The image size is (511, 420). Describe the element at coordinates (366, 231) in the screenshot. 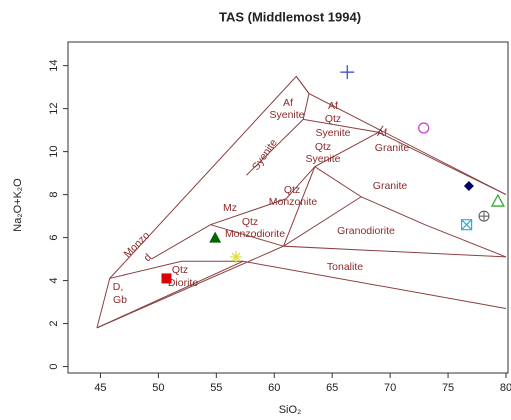

I see `field-label: Granodiorite` at that location.